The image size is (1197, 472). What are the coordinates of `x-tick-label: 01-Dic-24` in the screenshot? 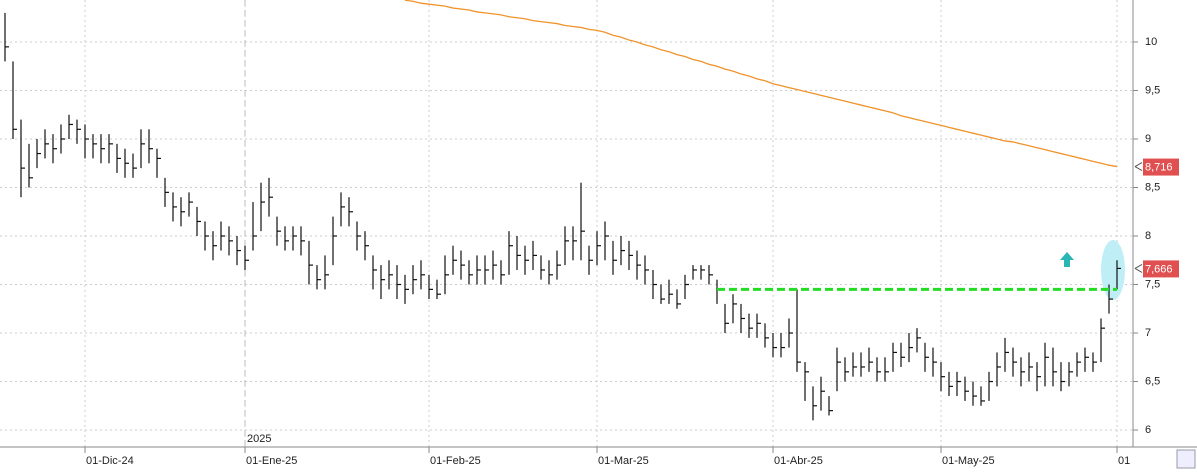 It's located at (110, 461).